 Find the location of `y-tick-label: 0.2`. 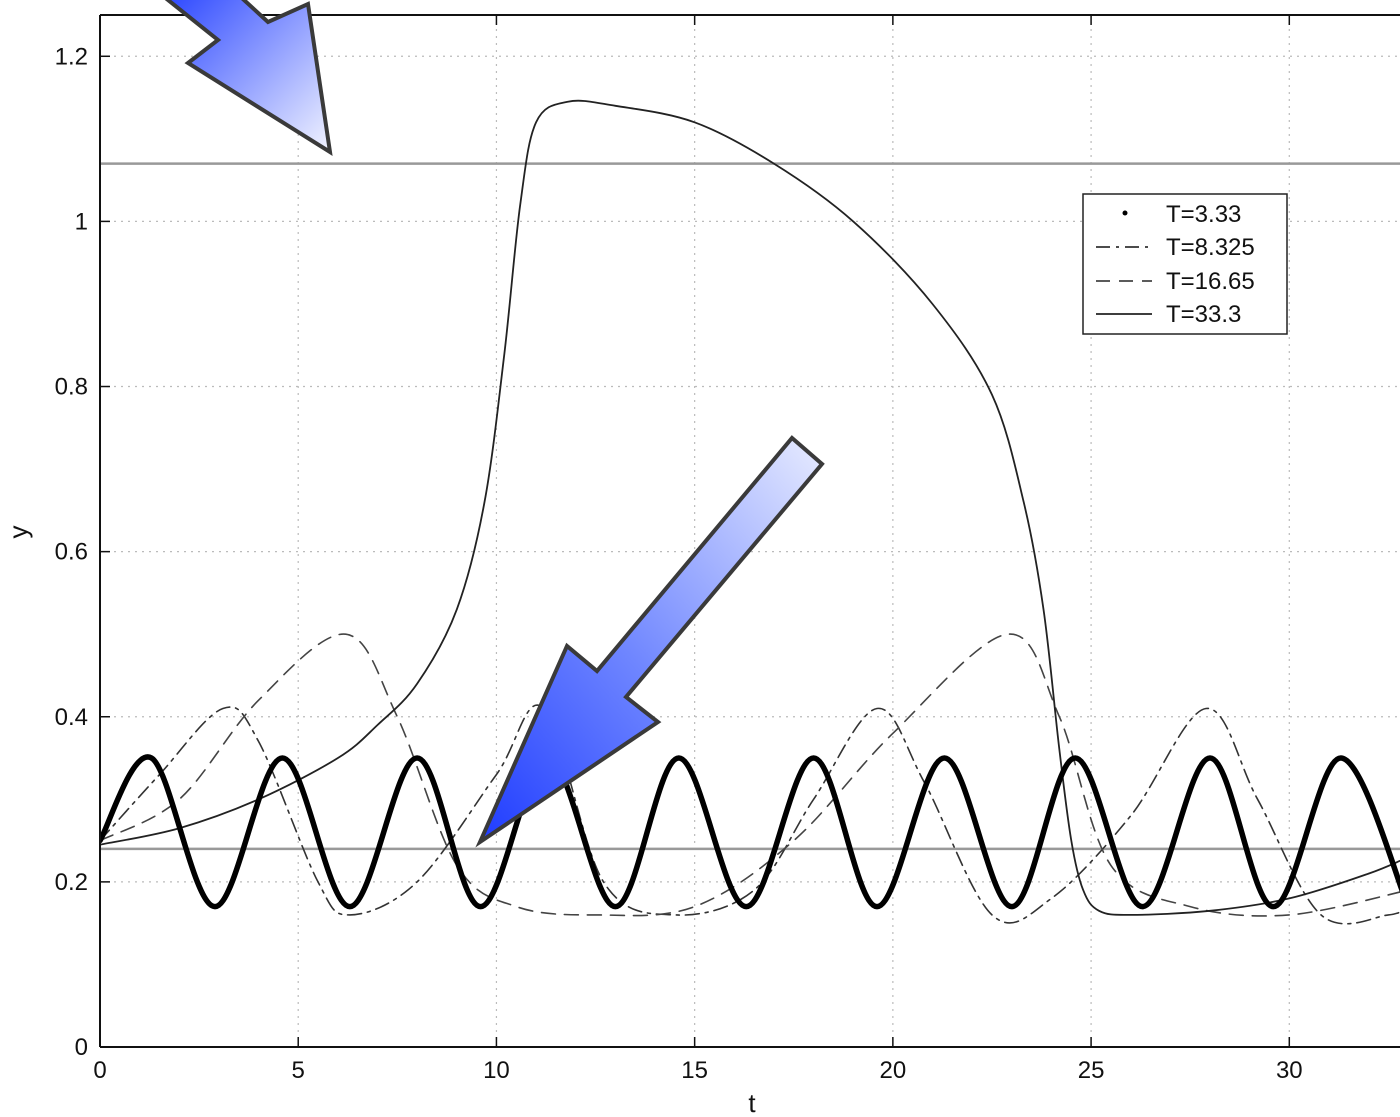

y-tick-label: 0.2 is located at coordinates (71, 882).